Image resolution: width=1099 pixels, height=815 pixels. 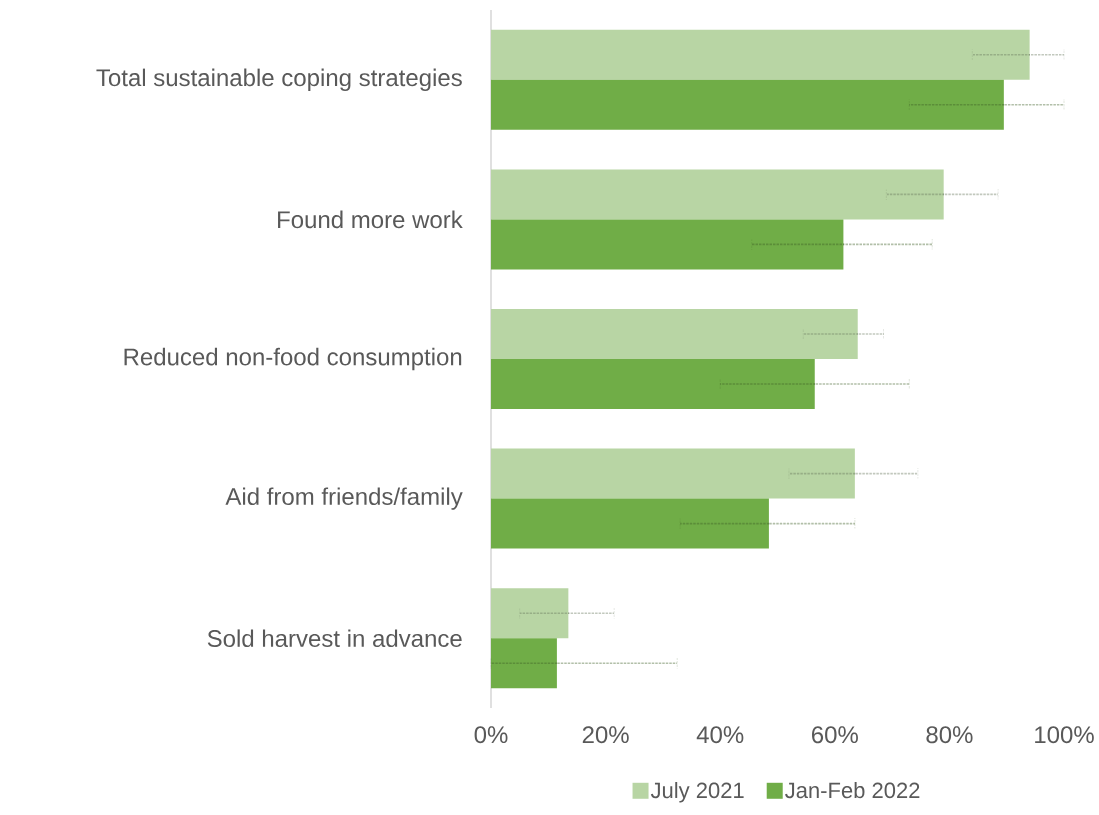 What do you see at coordinates (279, 79) in the screenshot?
I see `y-tick-label: Total sustainable coping strategies` at bounding box center [279, 79].